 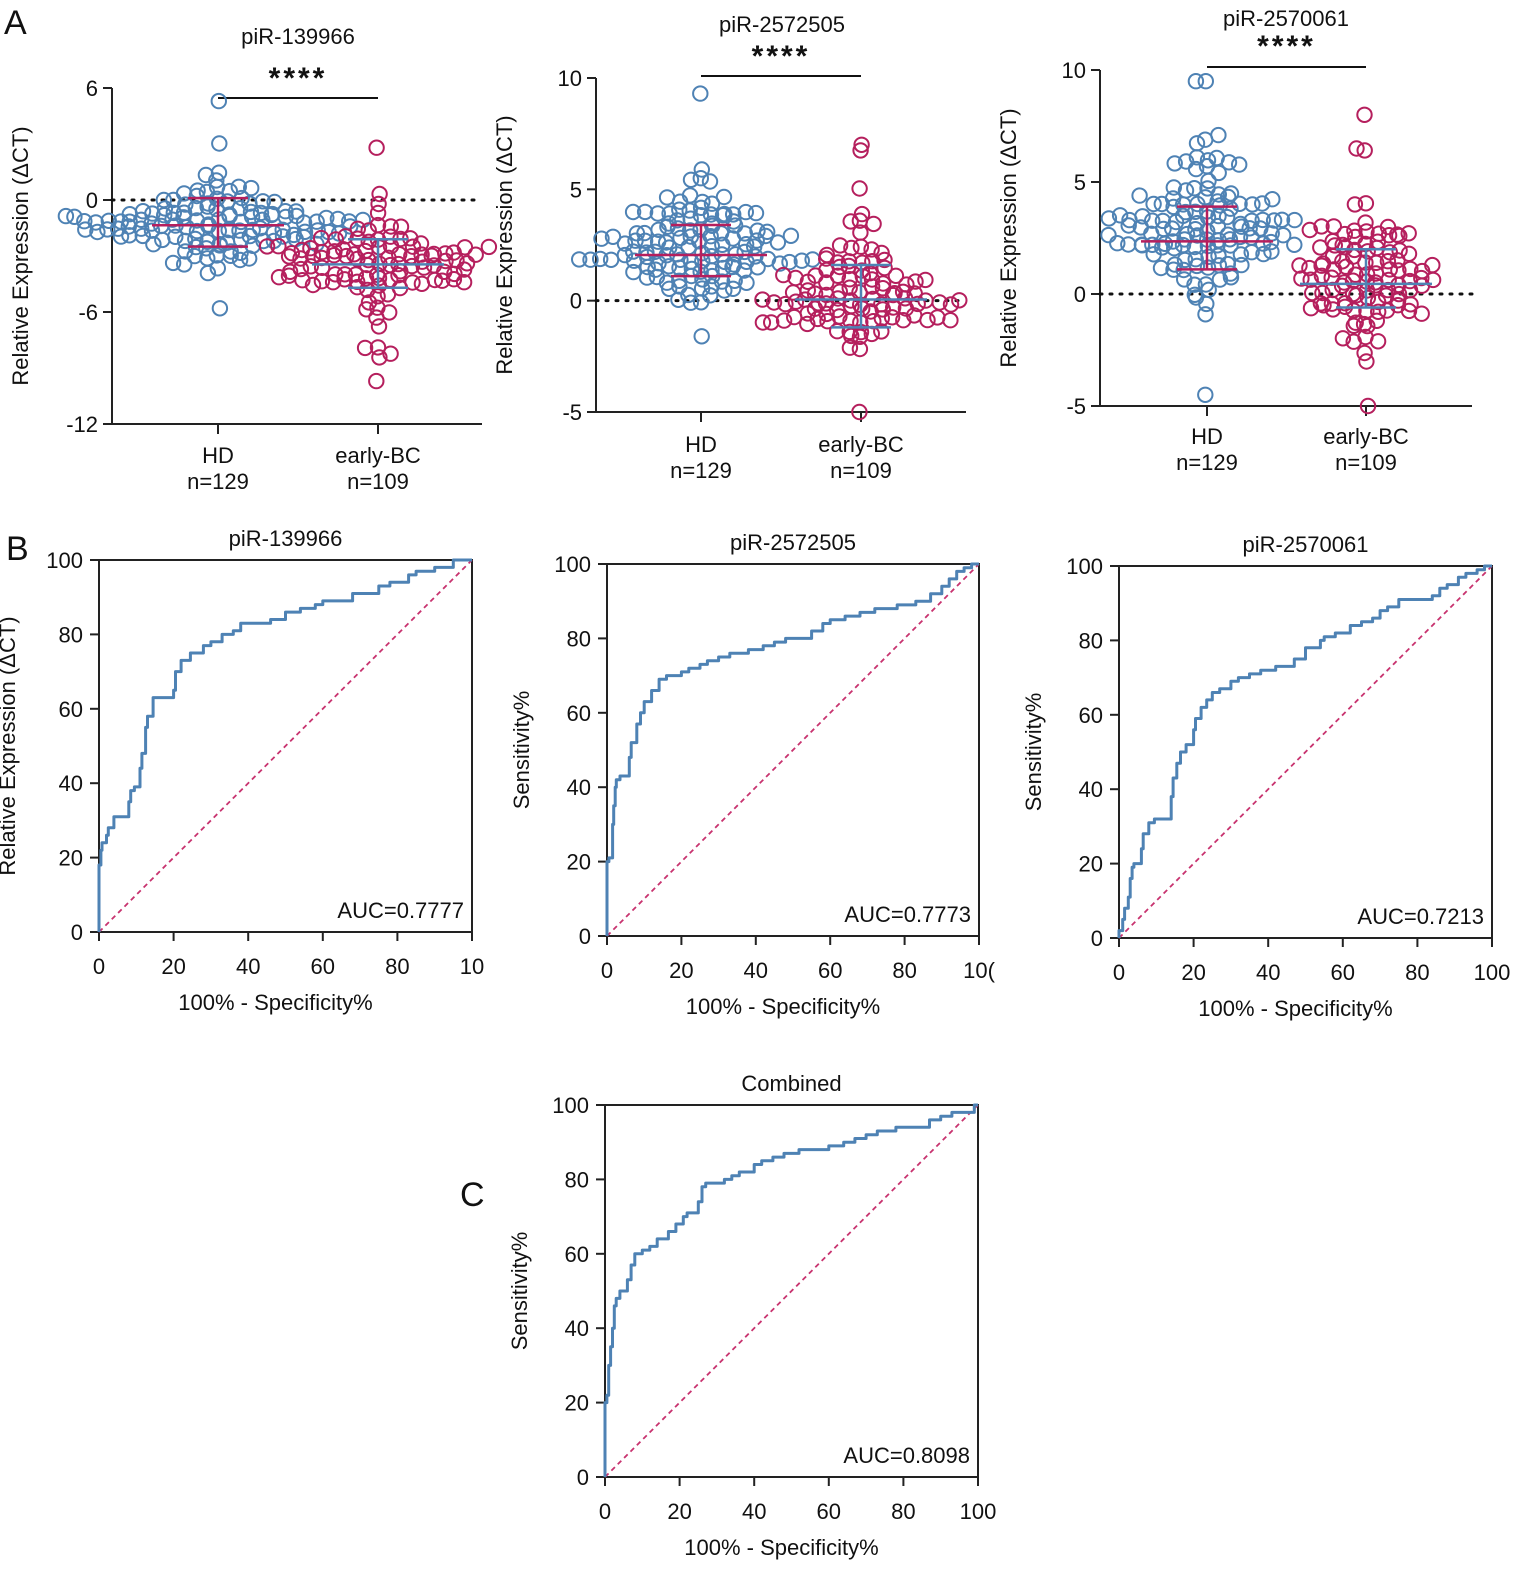 I want to click on panel-label-b: B, so click(x=17, y=549).